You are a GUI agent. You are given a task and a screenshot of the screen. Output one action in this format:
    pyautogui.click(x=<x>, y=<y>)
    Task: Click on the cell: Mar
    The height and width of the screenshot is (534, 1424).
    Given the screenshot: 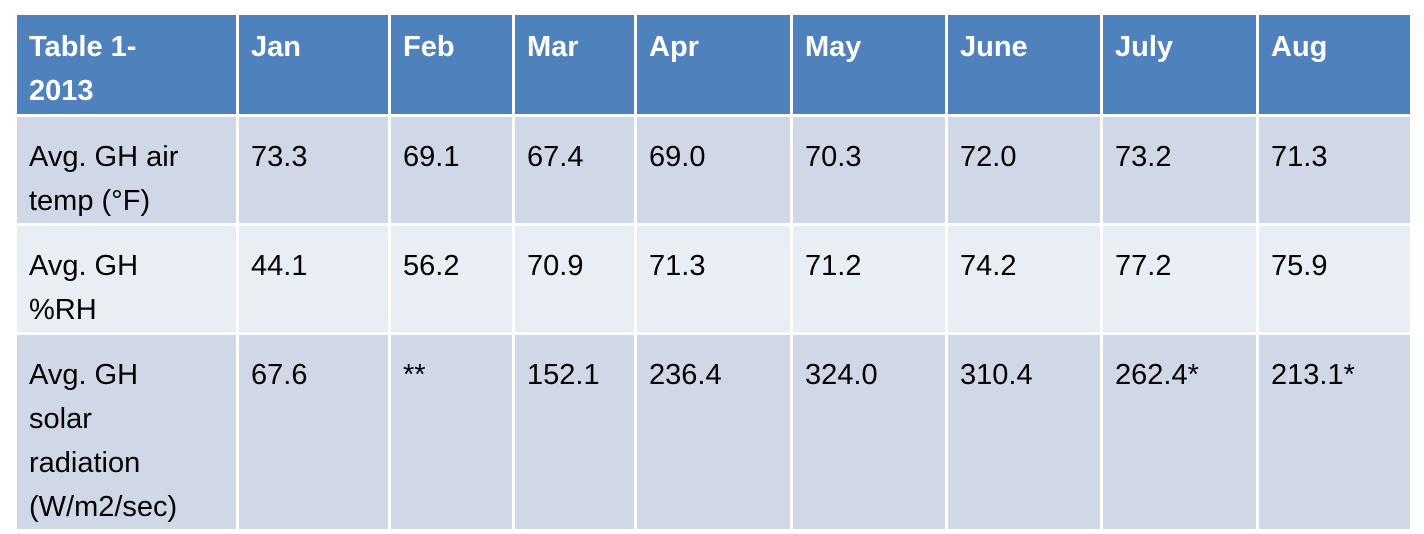 What is the action you would take?
    pyautogui.click(x=574, y=64)
    